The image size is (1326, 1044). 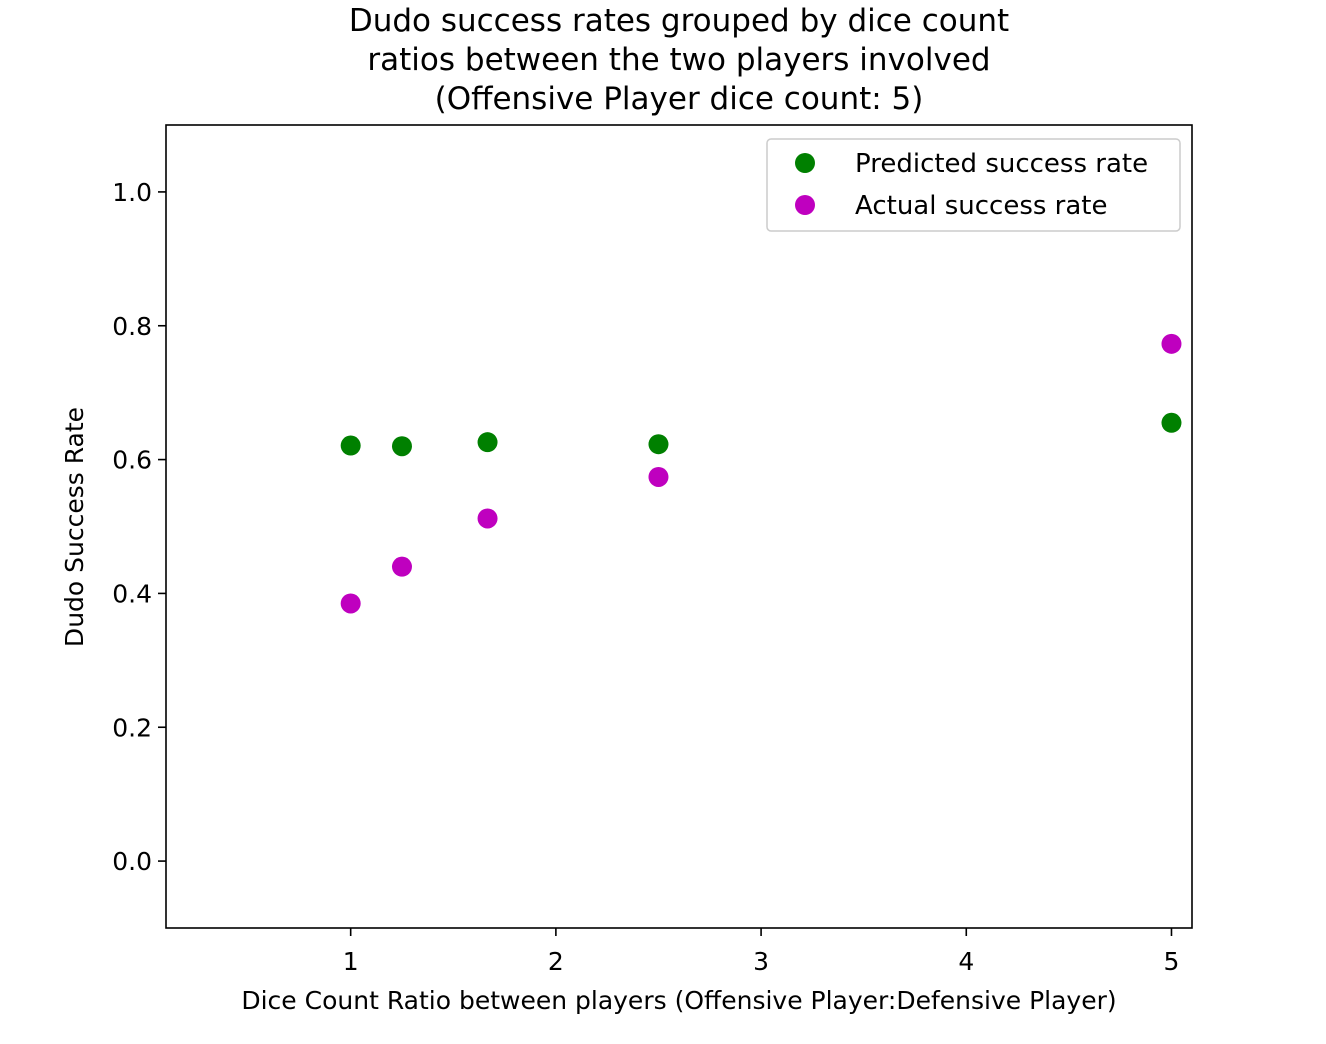 What do you see at coordinates (966, 961) in the screenshot?
I see `x-tick-label: 4` at bounding box center [966, 961].